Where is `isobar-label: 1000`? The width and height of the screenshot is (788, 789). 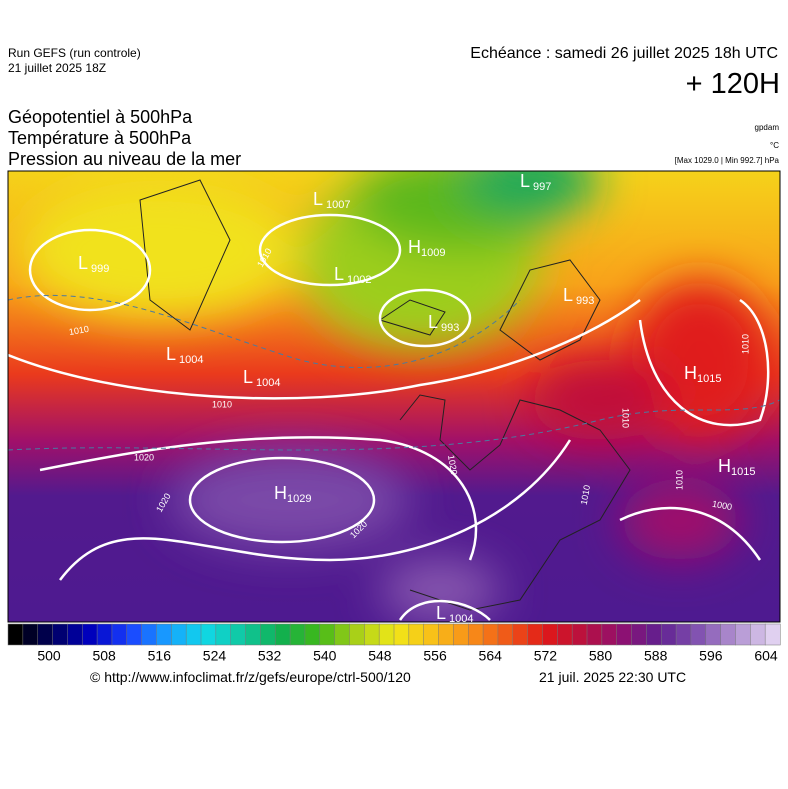
isobar-label: 1000 is located at coordinates (721, 505).